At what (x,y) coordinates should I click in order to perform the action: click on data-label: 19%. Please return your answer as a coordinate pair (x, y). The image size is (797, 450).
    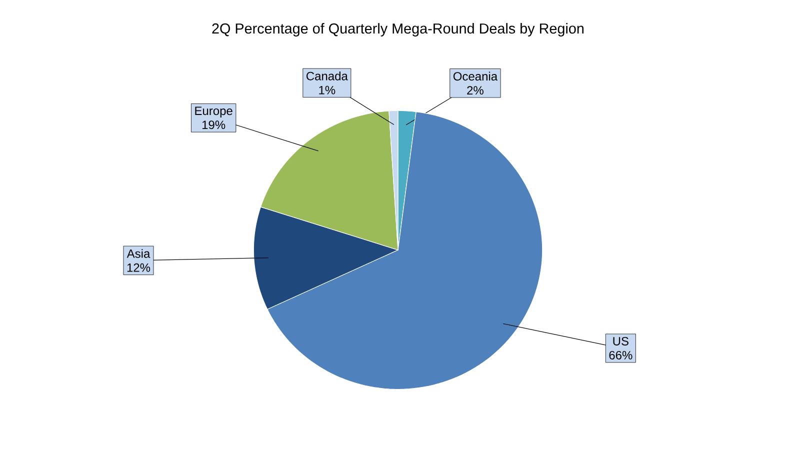
    Looking at the image, I should click on (214, 125).